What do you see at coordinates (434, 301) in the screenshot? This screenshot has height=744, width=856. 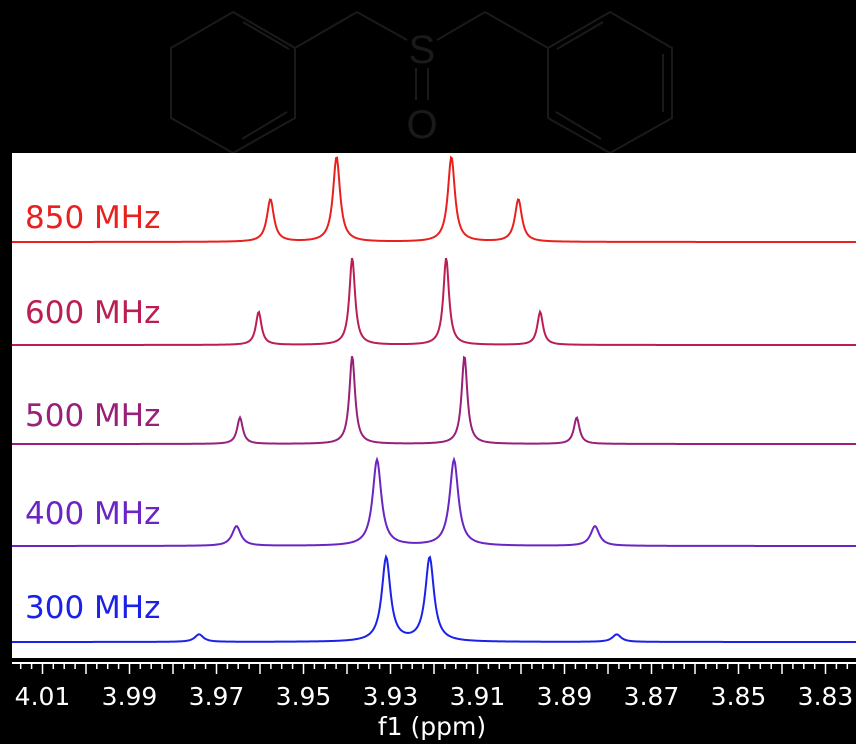 I see `spectrum-line-600-mhz` at bounding box center [434, 301].